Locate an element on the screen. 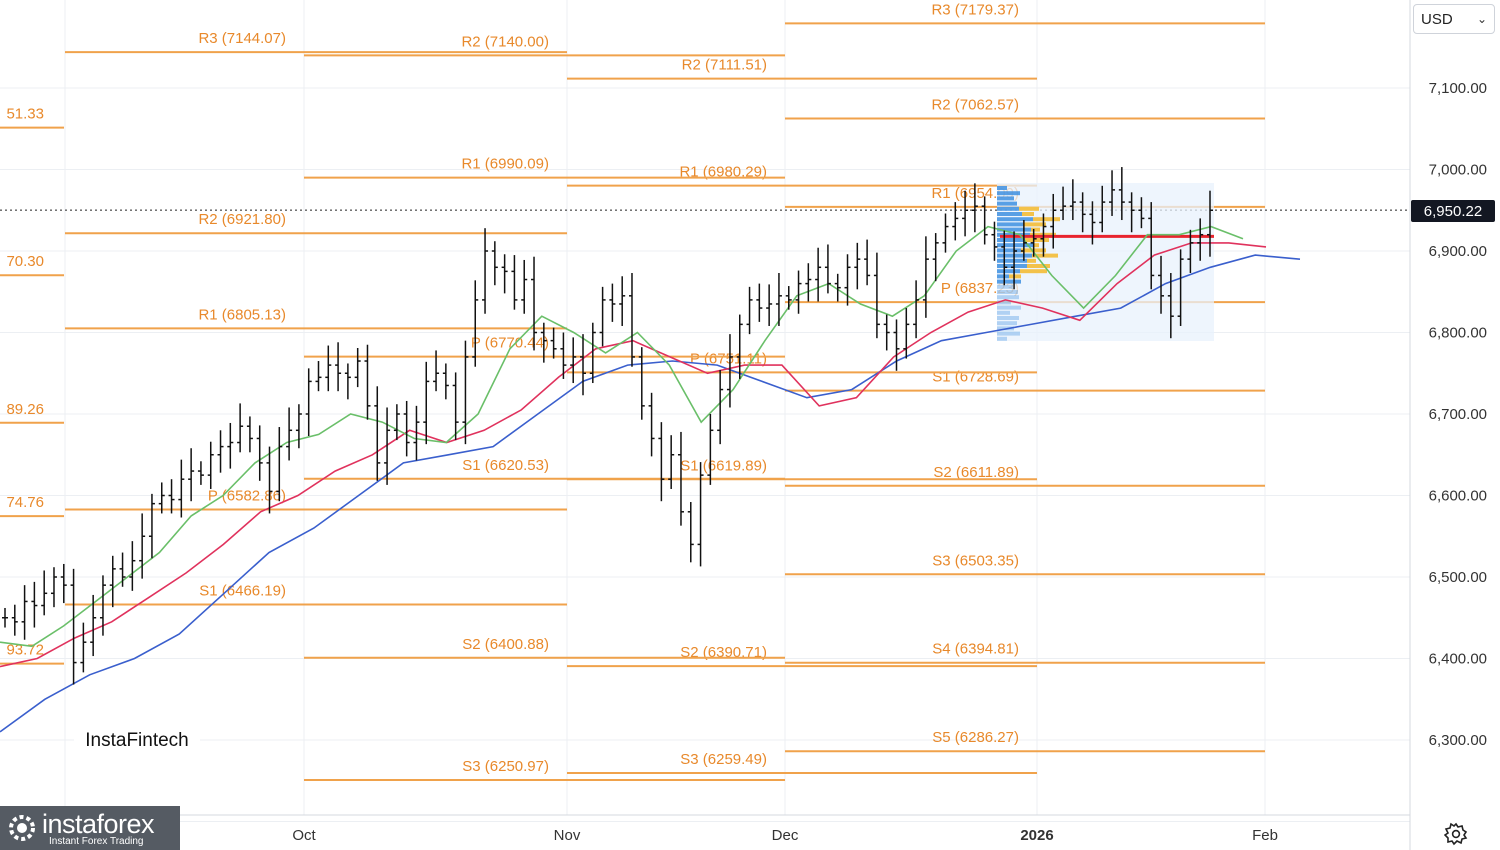 This screenshot has width=1500, height=850. pivot-label: S5 (6286.27) is located at coordinates (975, 737).